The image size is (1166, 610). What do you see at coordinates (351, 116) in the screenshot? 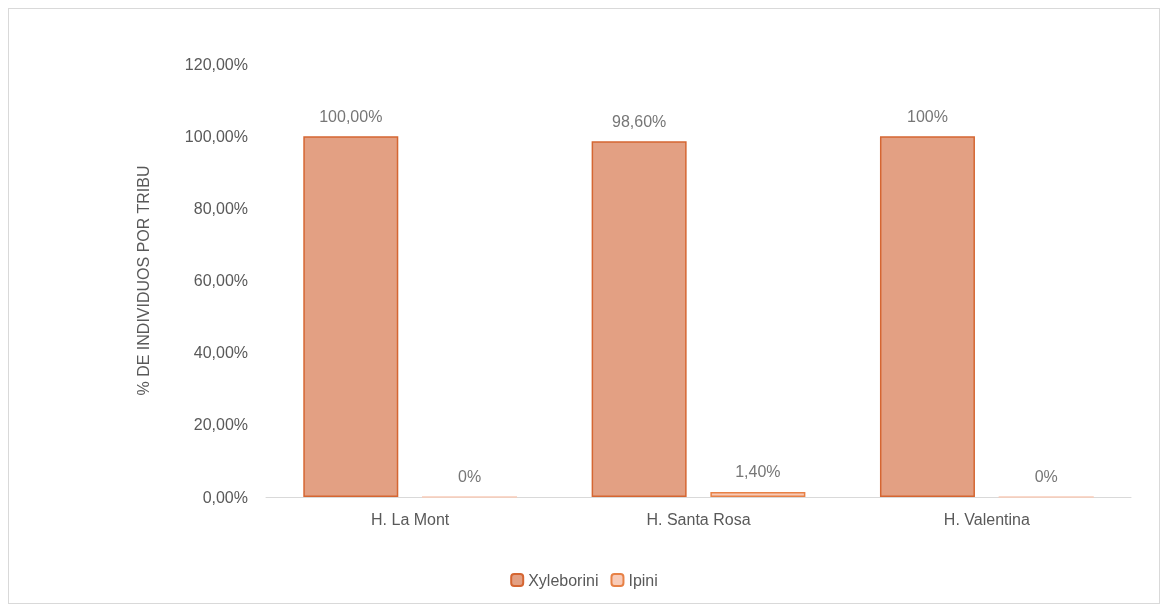
I see `data-label: 100,00%` at bounding box center [351, 116].